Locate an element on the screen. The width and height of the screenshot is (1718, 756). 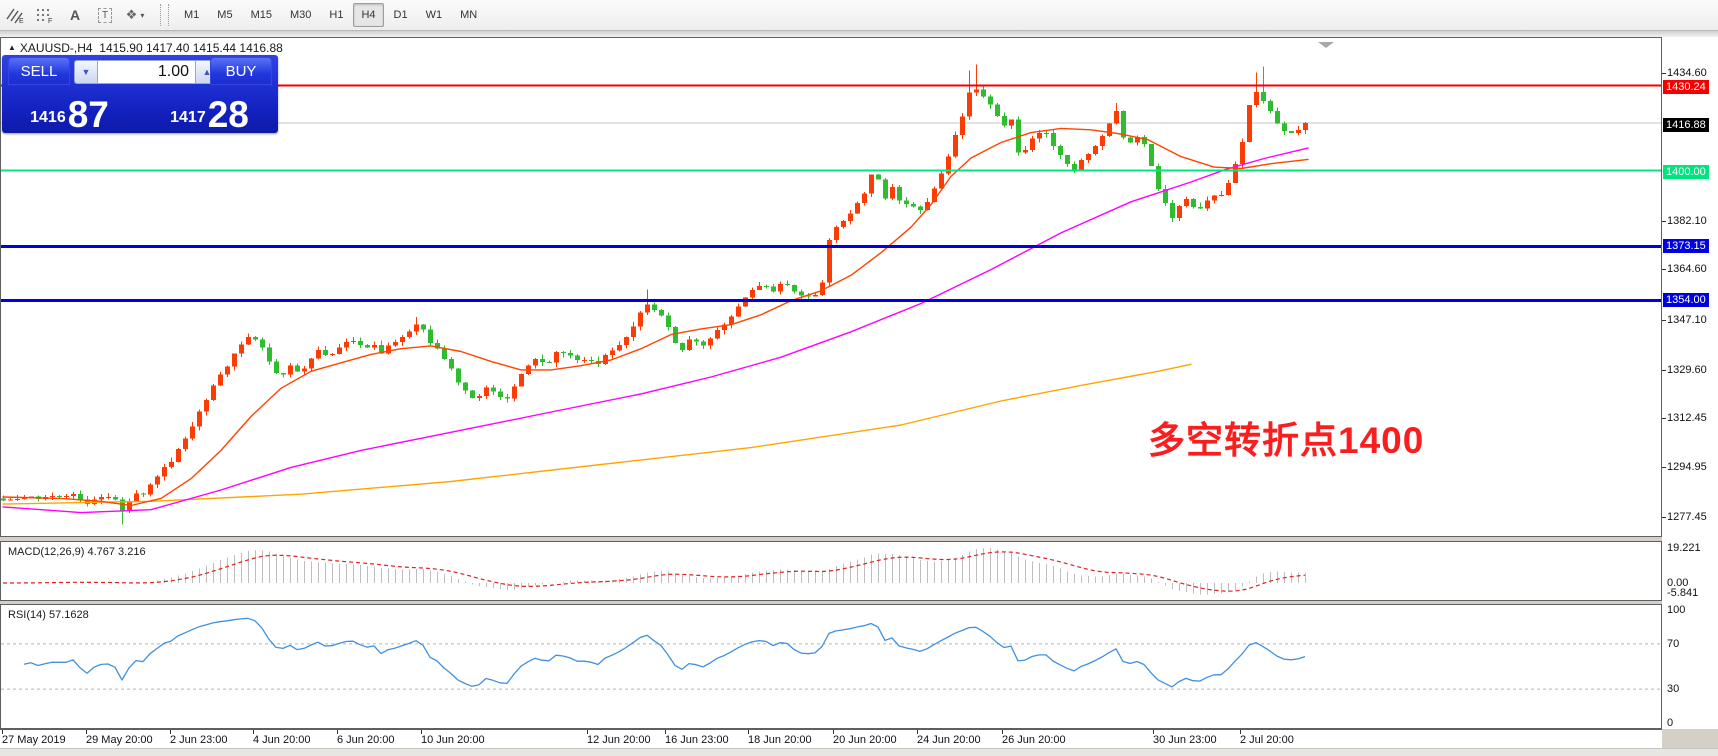
arrange-tool-button: ❖ ▾ is located at coordinates (135, 15).